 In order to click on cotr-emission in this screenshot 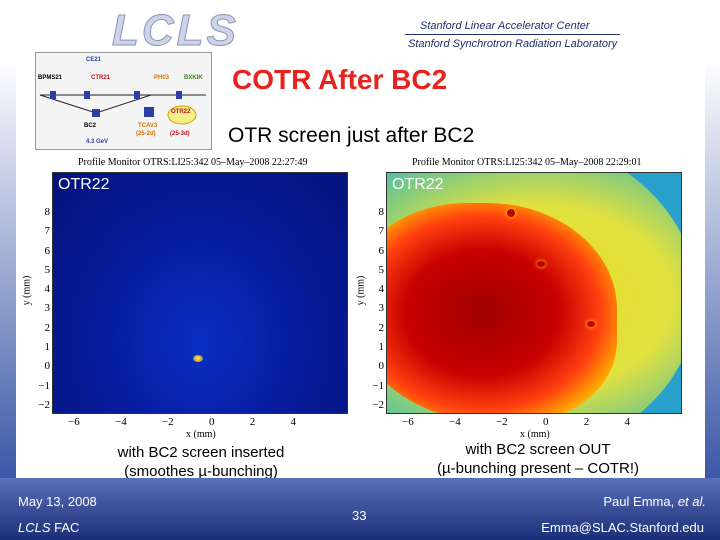, I will do `click(502, 308)`.